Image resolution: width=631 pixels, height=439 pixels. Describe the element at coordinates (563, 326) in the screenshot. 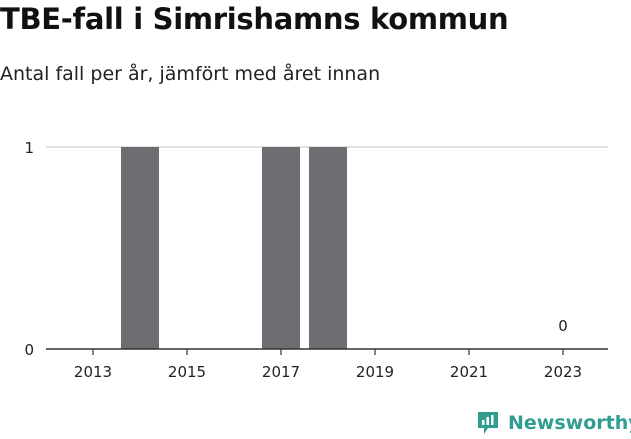

I see `data-label: 0` at that location.